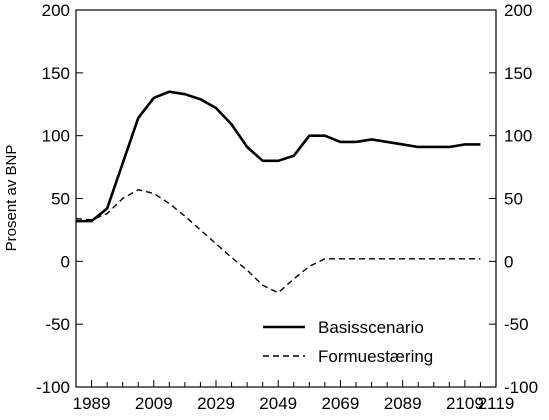 The image size is (549, 420). Describe the element at coordinates (216, 403) in the screenshot. I see `x-tick-label: 2029` at that location.